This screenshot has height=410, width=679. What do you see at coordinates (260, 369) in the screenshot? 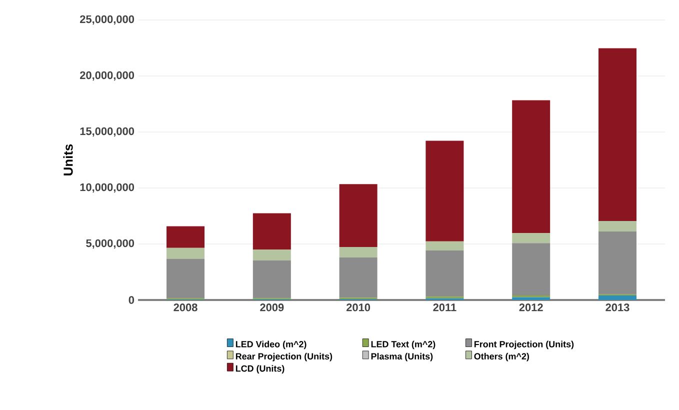
I see `legend-label: LCD (Units)` at bounding box center [260, 369].